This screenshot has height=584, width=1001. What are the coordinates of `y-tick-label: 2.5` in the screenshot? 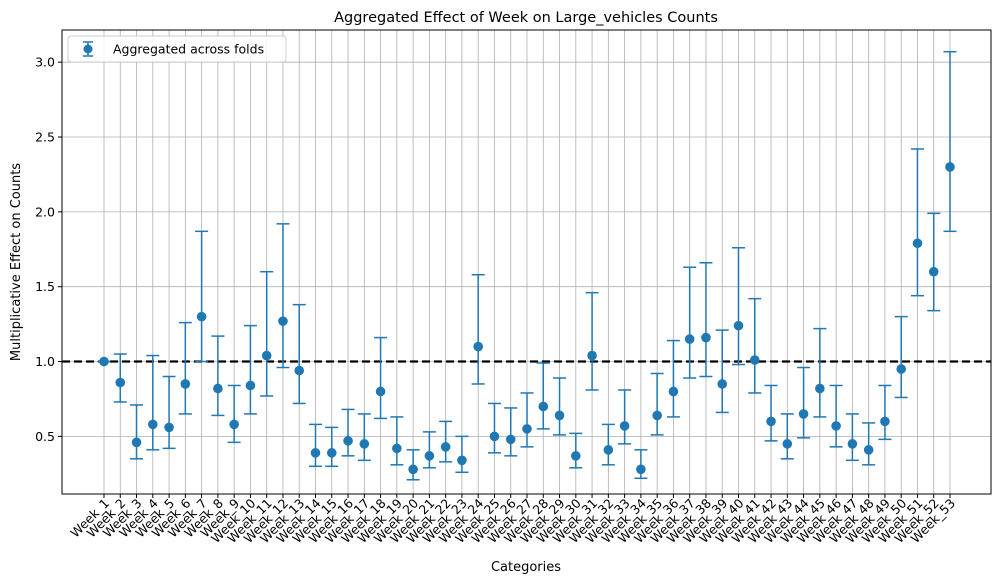 It's located at (45, 137).